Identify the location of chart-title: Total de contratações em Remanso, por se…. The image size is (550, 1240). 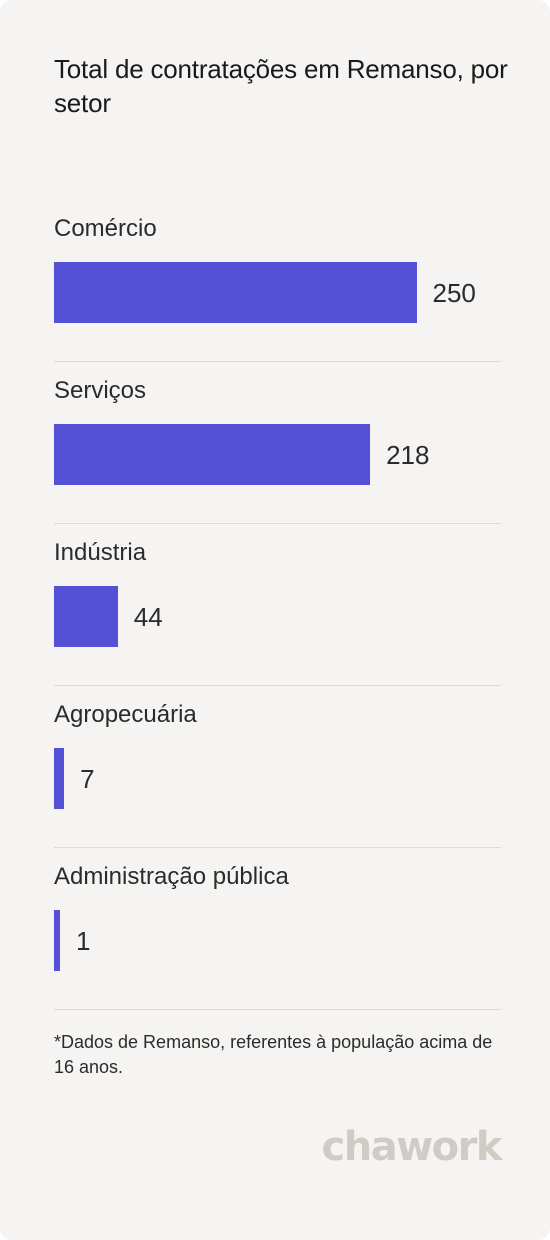
(281, 86).